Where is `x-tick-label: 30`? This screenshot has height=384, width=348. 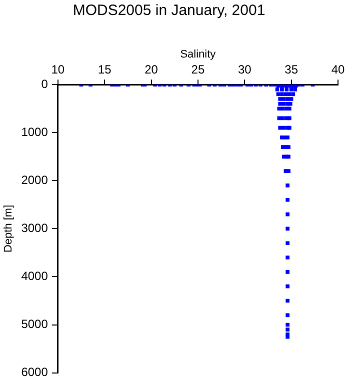 x-tick-label: 30 is located at coordinates (245, 69).